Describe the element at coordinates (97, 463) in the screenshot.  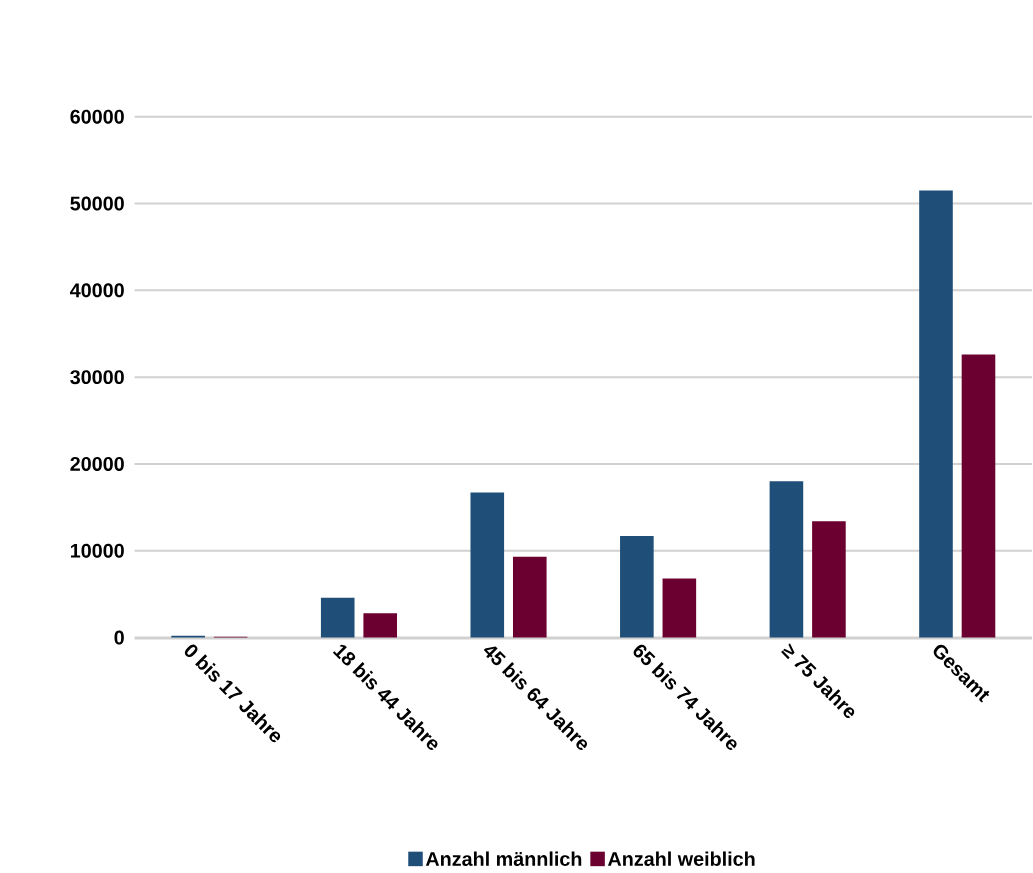
I see `y-tick-label: 20000` at that location.